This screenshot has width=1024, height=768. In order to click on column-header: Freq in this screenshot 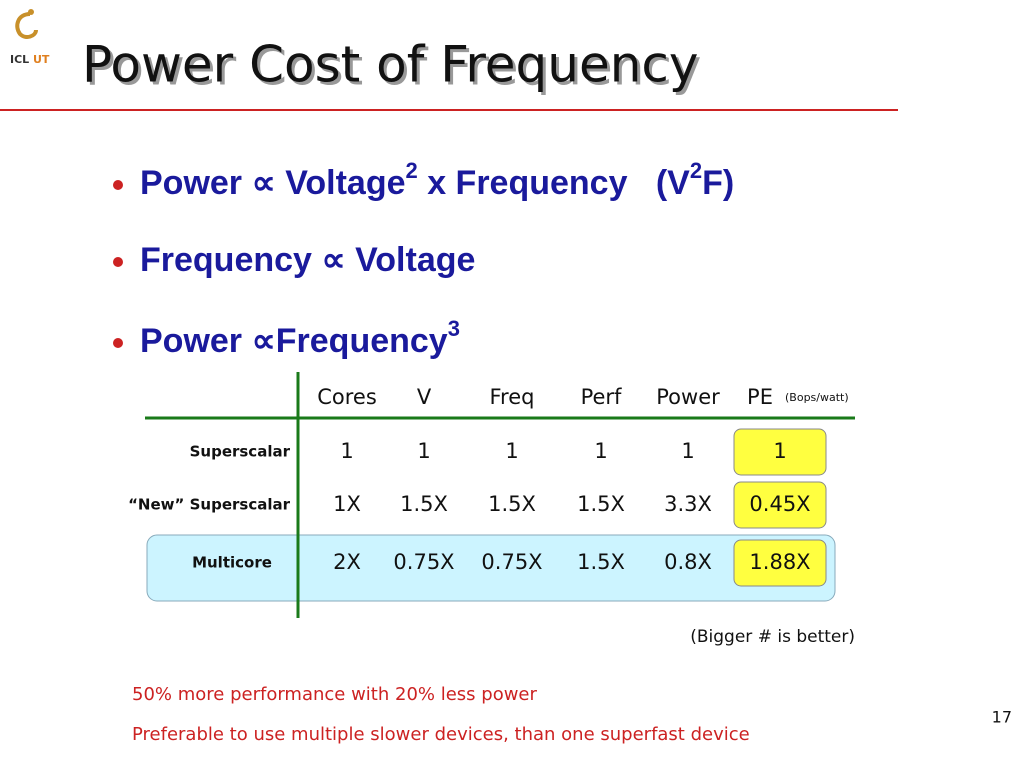, I will do `click(512, 397)`.